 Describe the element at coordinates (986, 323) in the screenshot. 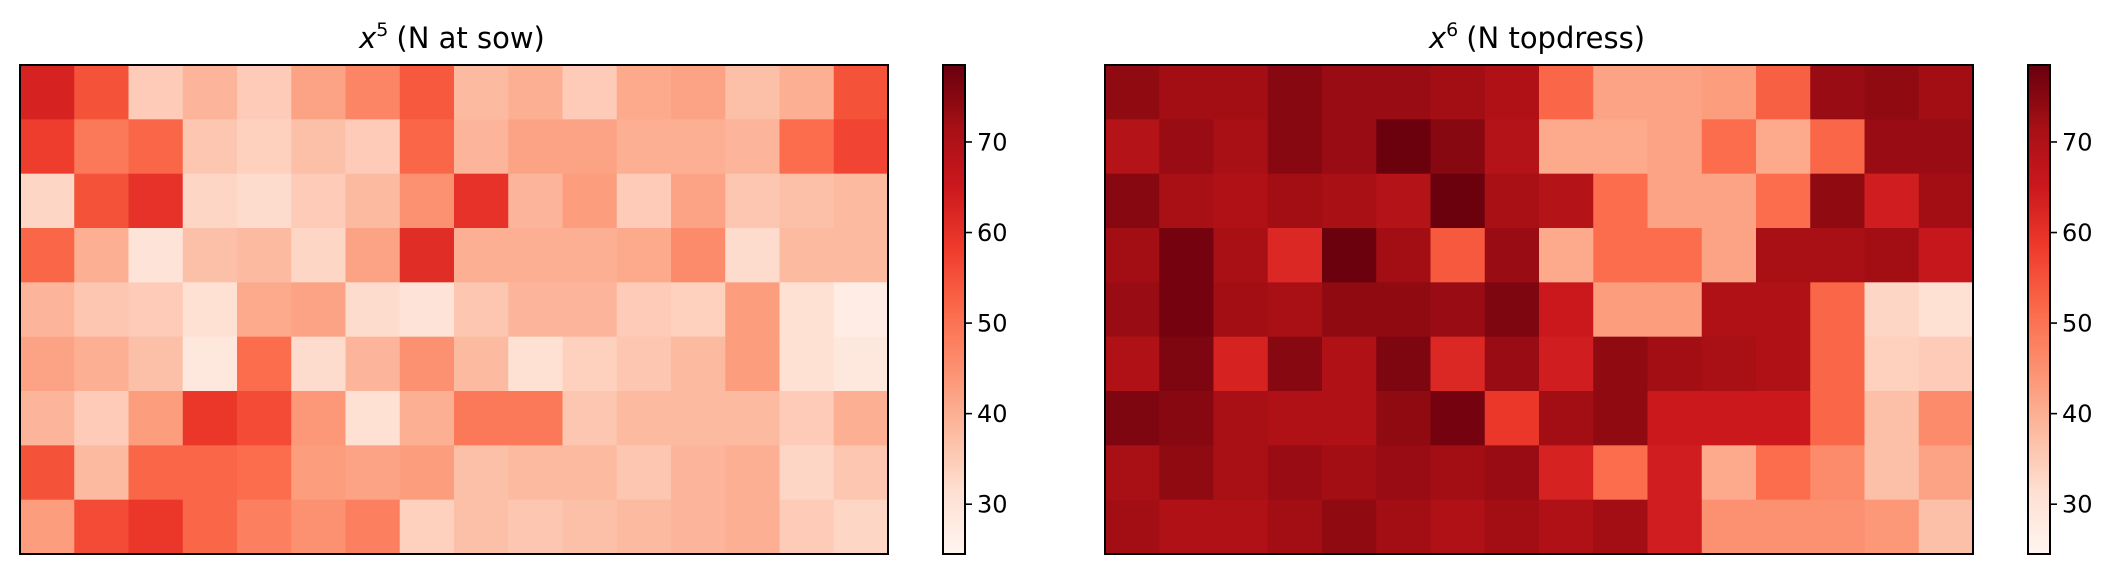

I see `panel-1-colorbar-ticks: 30 40 50 60 70` at that location.